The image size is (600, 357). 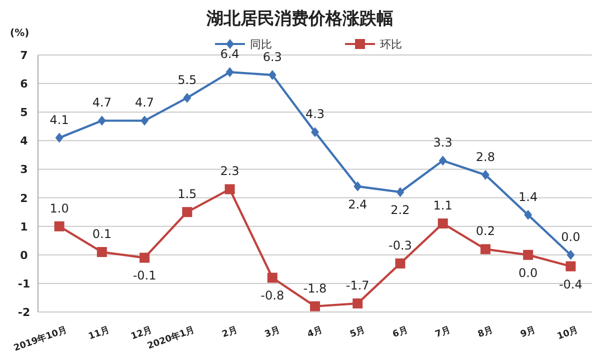 I want to click on data-label: -0.3, so click(x=400, y=245).